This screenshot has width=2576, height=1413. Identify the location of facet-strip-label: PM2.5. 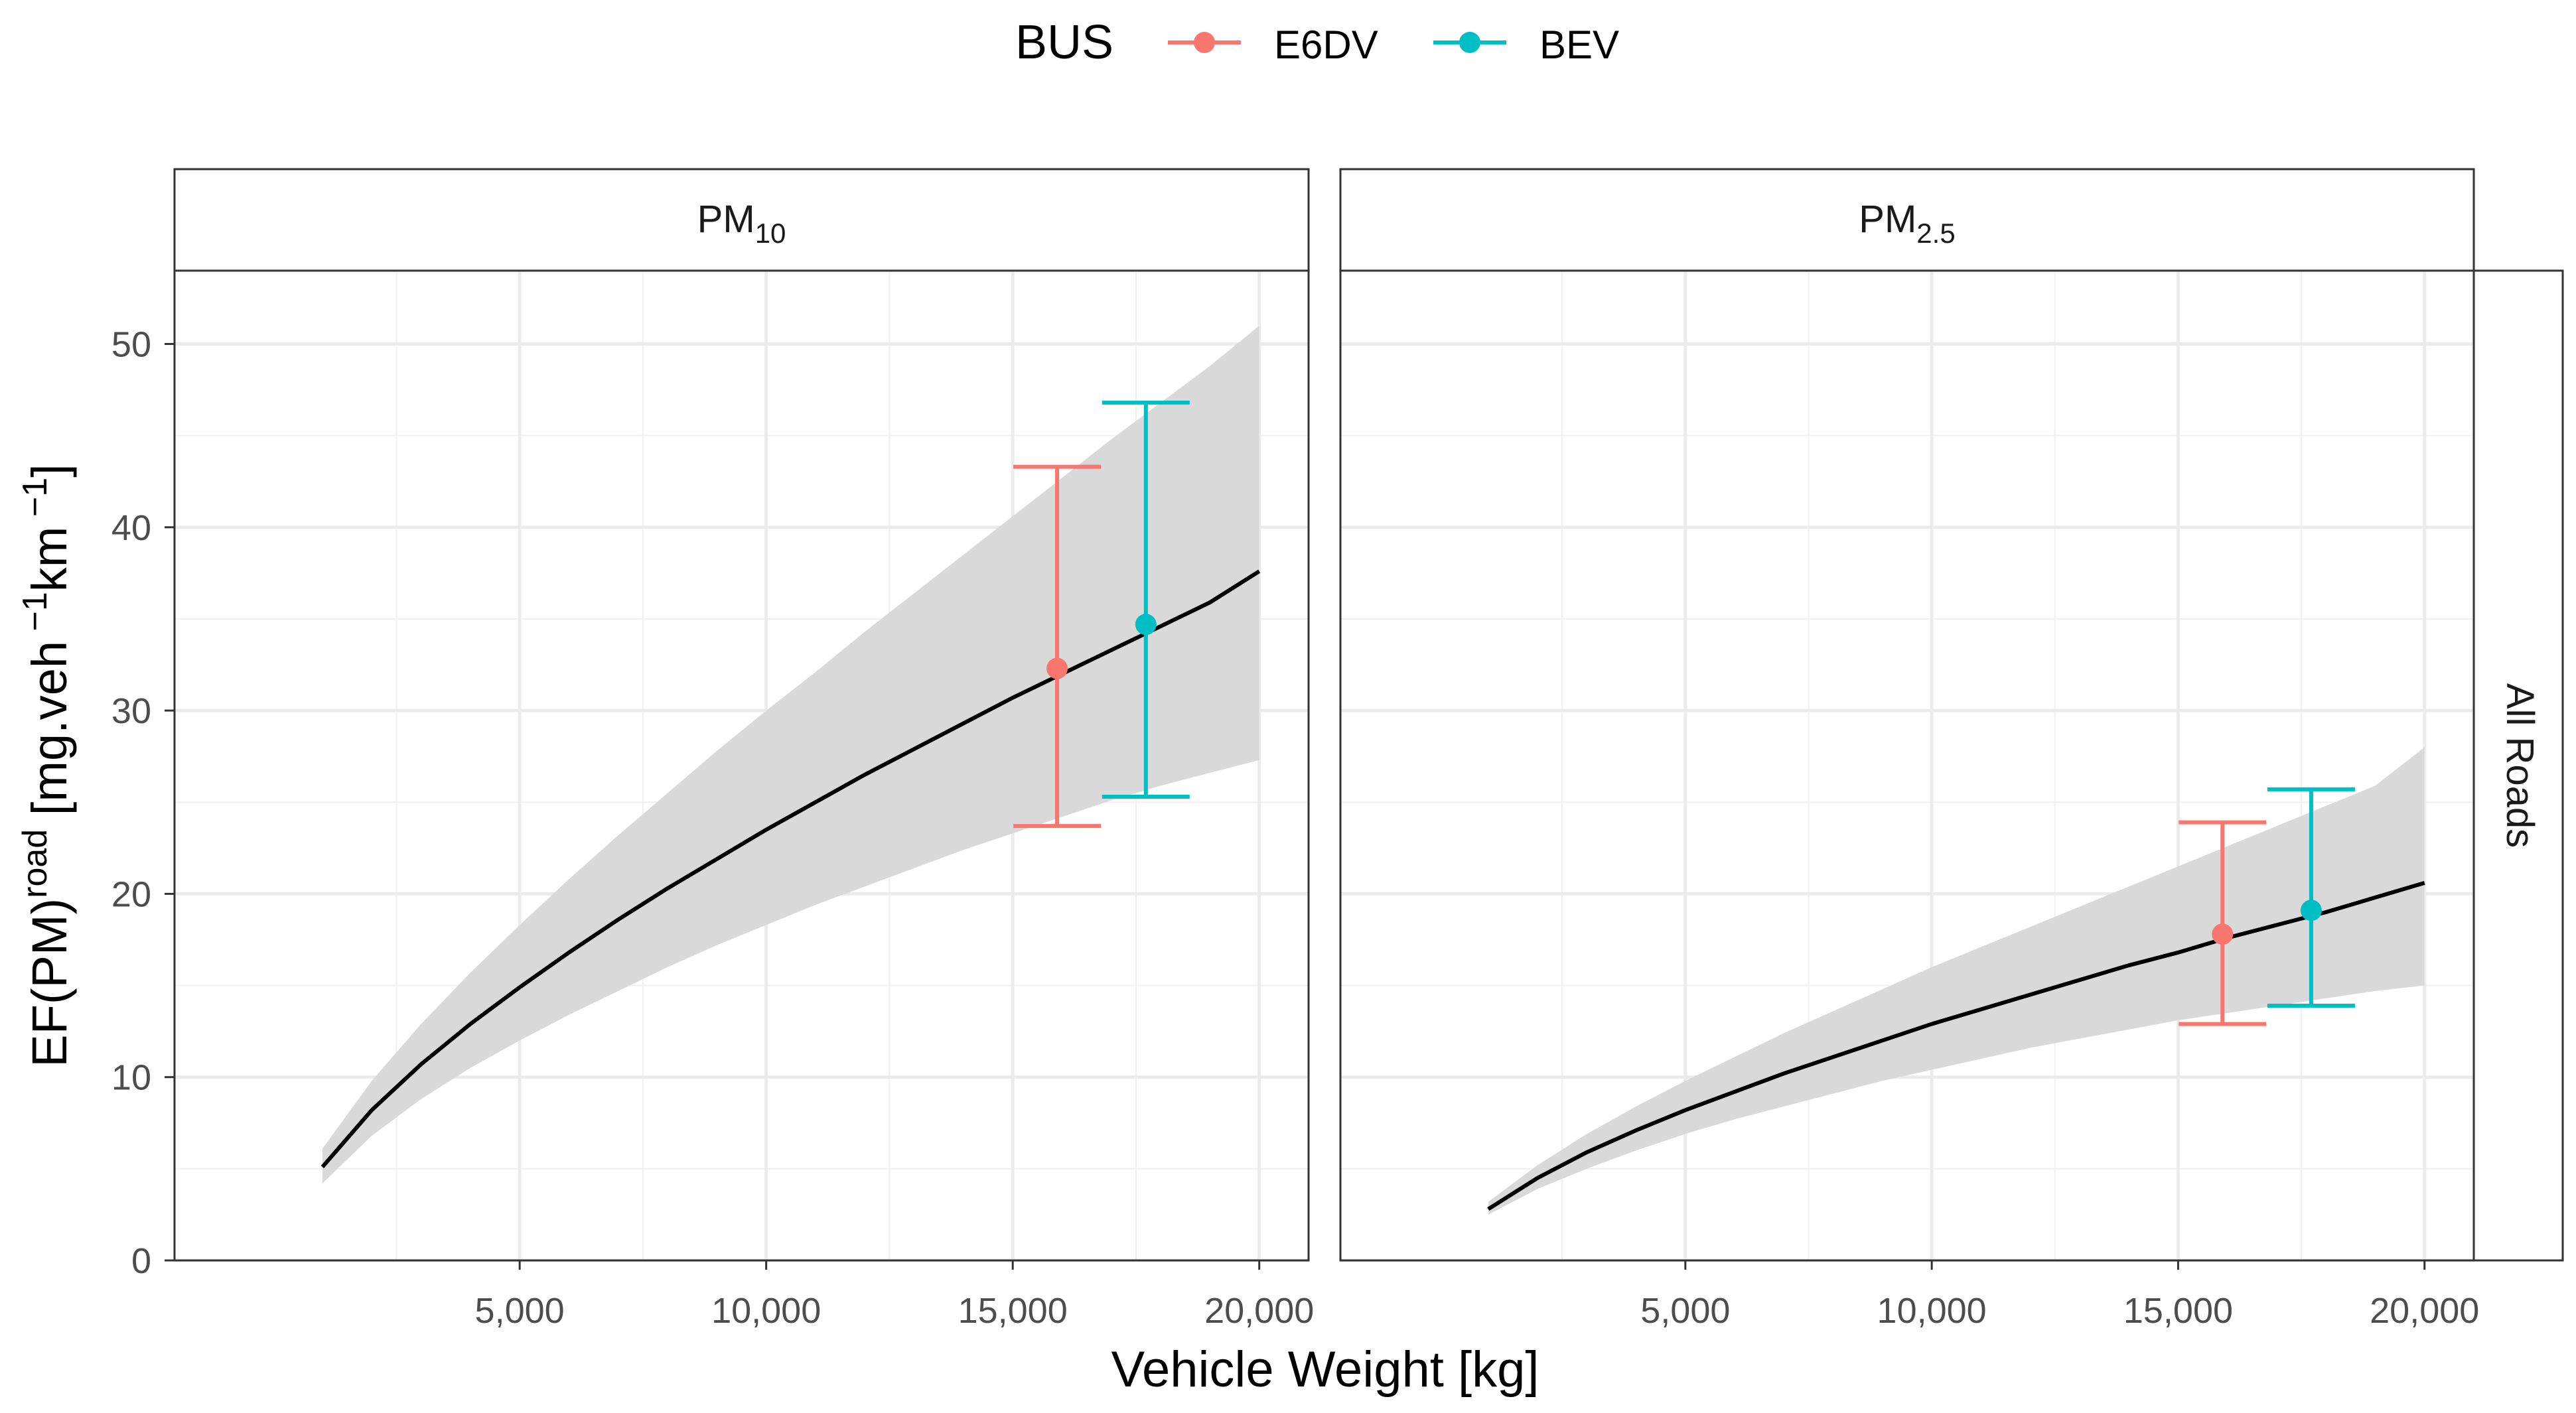
(1907, 223).